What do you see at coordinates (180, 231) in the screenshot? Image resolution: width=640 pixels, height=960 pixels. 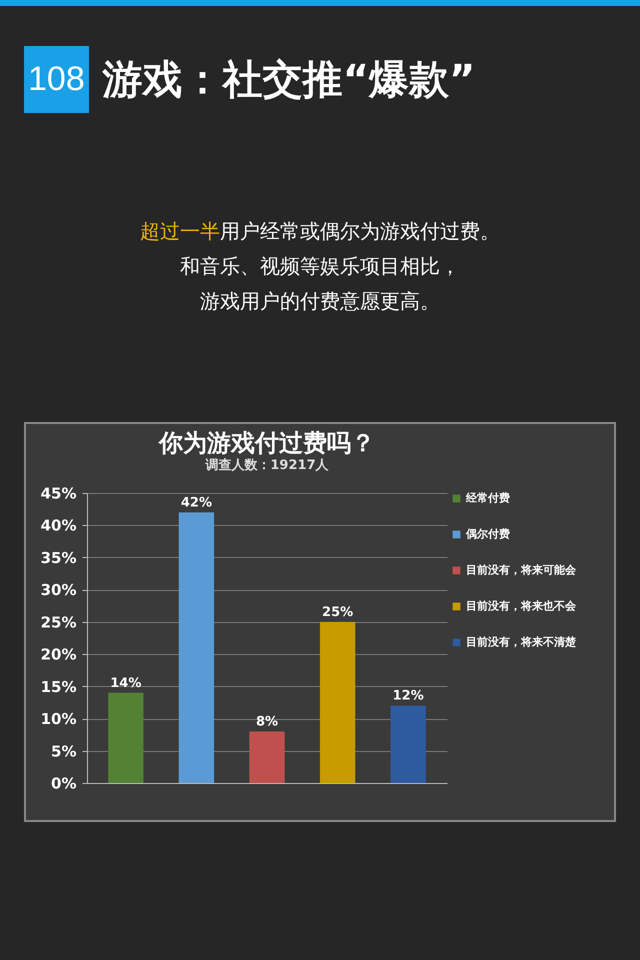 I see `text: 超过一半` at bounding box center [180, 231].